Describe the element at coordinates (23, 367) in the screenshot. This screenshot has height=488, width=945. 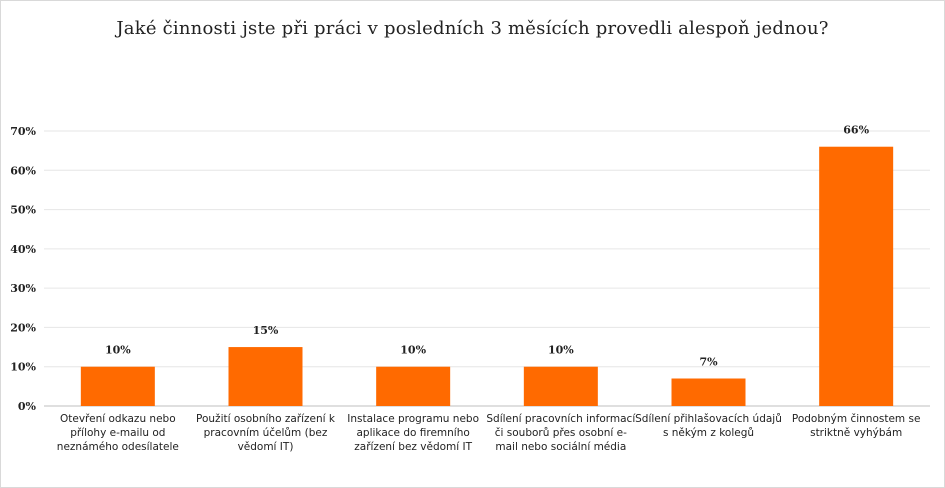
I see `y-tick-label: 10%` at that location.